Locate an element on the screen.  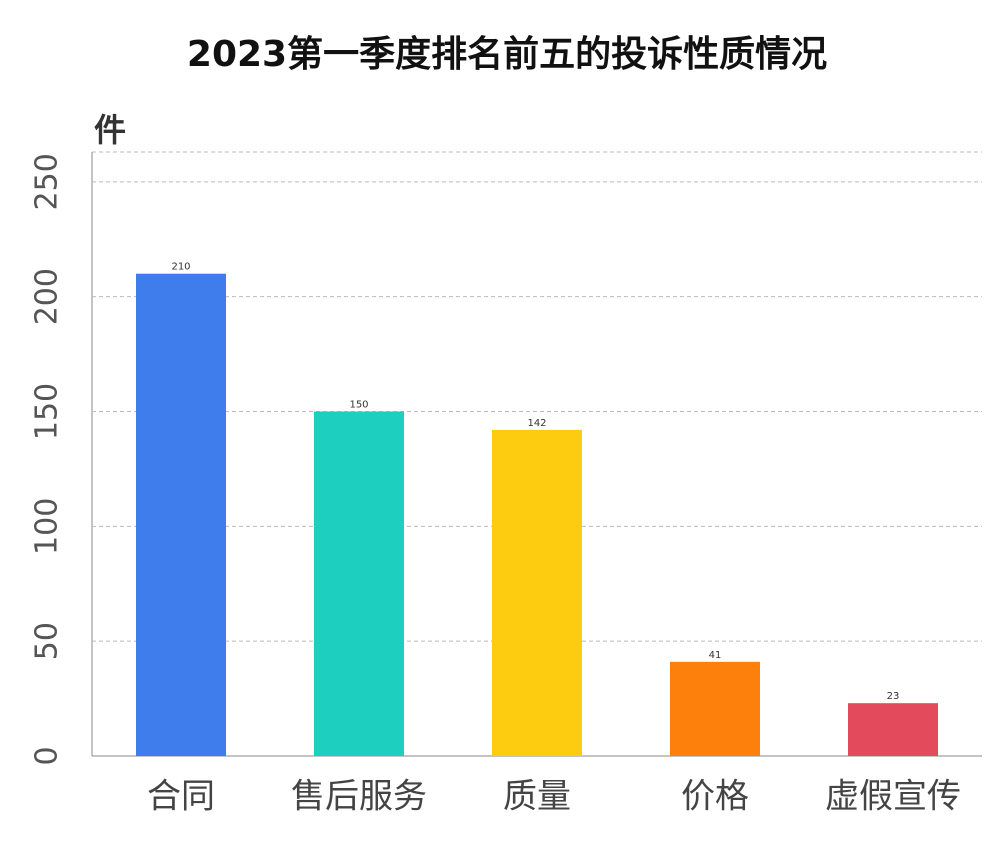
value-label: 210 is located at coordinates (180, 267).